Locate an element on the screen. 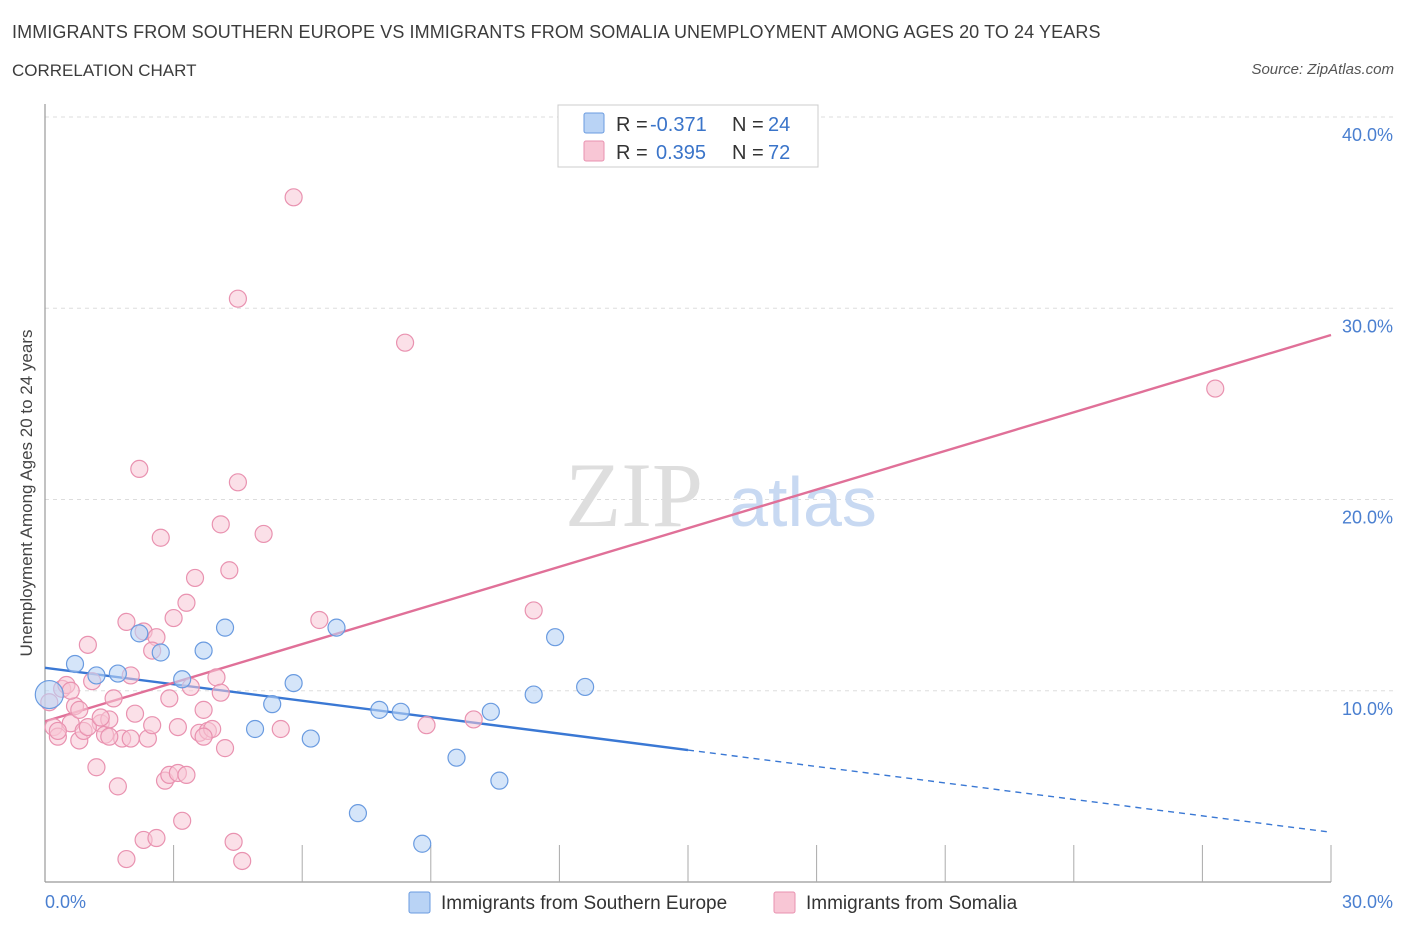 This screenshot has height=930, width=1406. watermark-atlas: atlas is located at coordinates (803, 502).